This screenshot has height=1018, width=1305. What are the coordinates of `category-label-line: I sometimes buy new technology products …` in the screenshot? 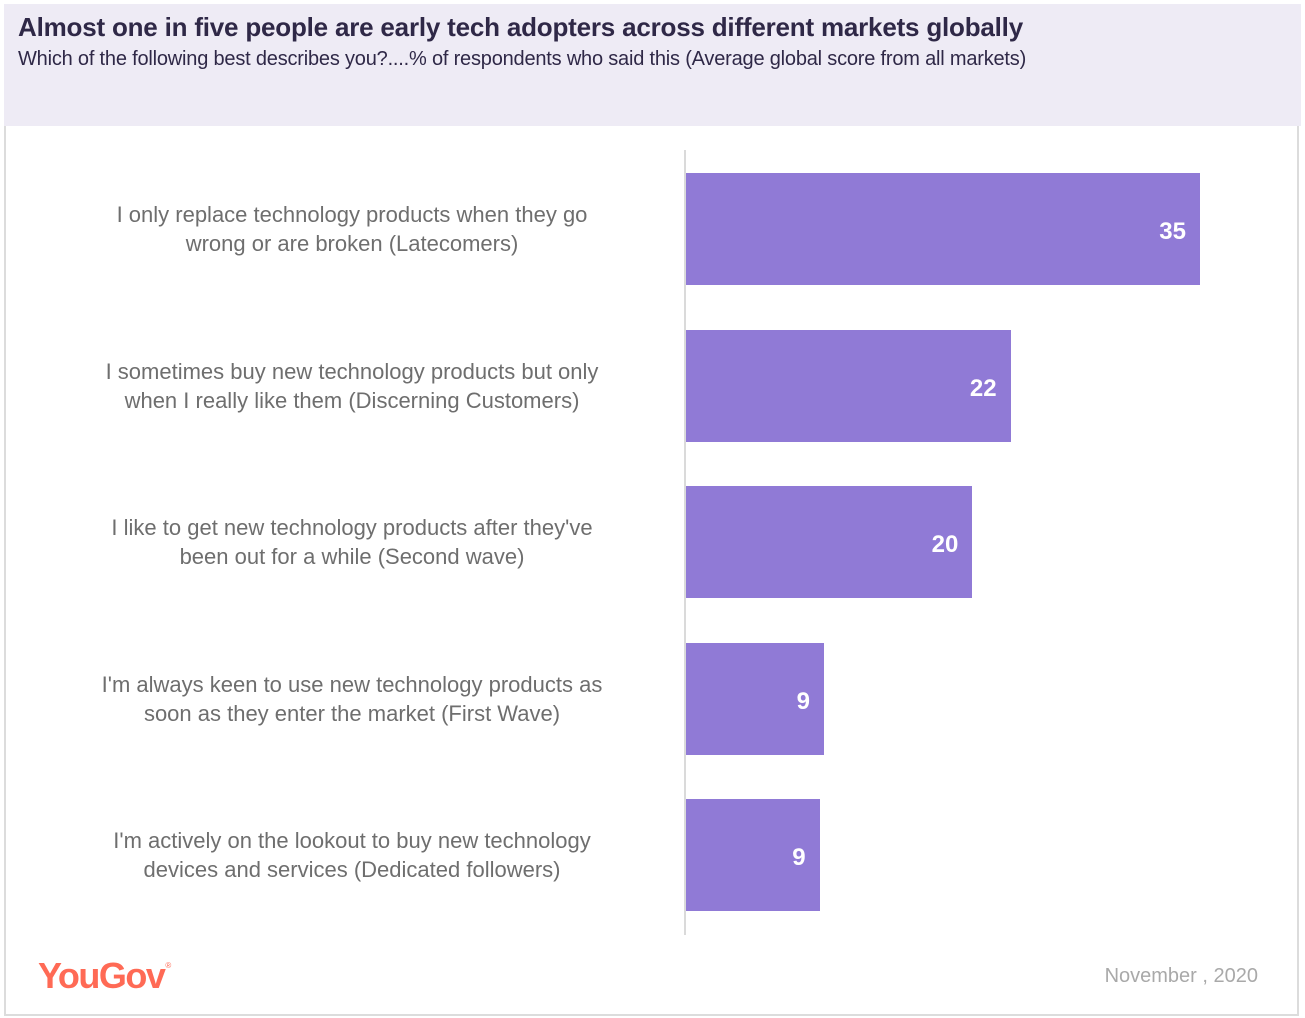 It's located at (352, 371).